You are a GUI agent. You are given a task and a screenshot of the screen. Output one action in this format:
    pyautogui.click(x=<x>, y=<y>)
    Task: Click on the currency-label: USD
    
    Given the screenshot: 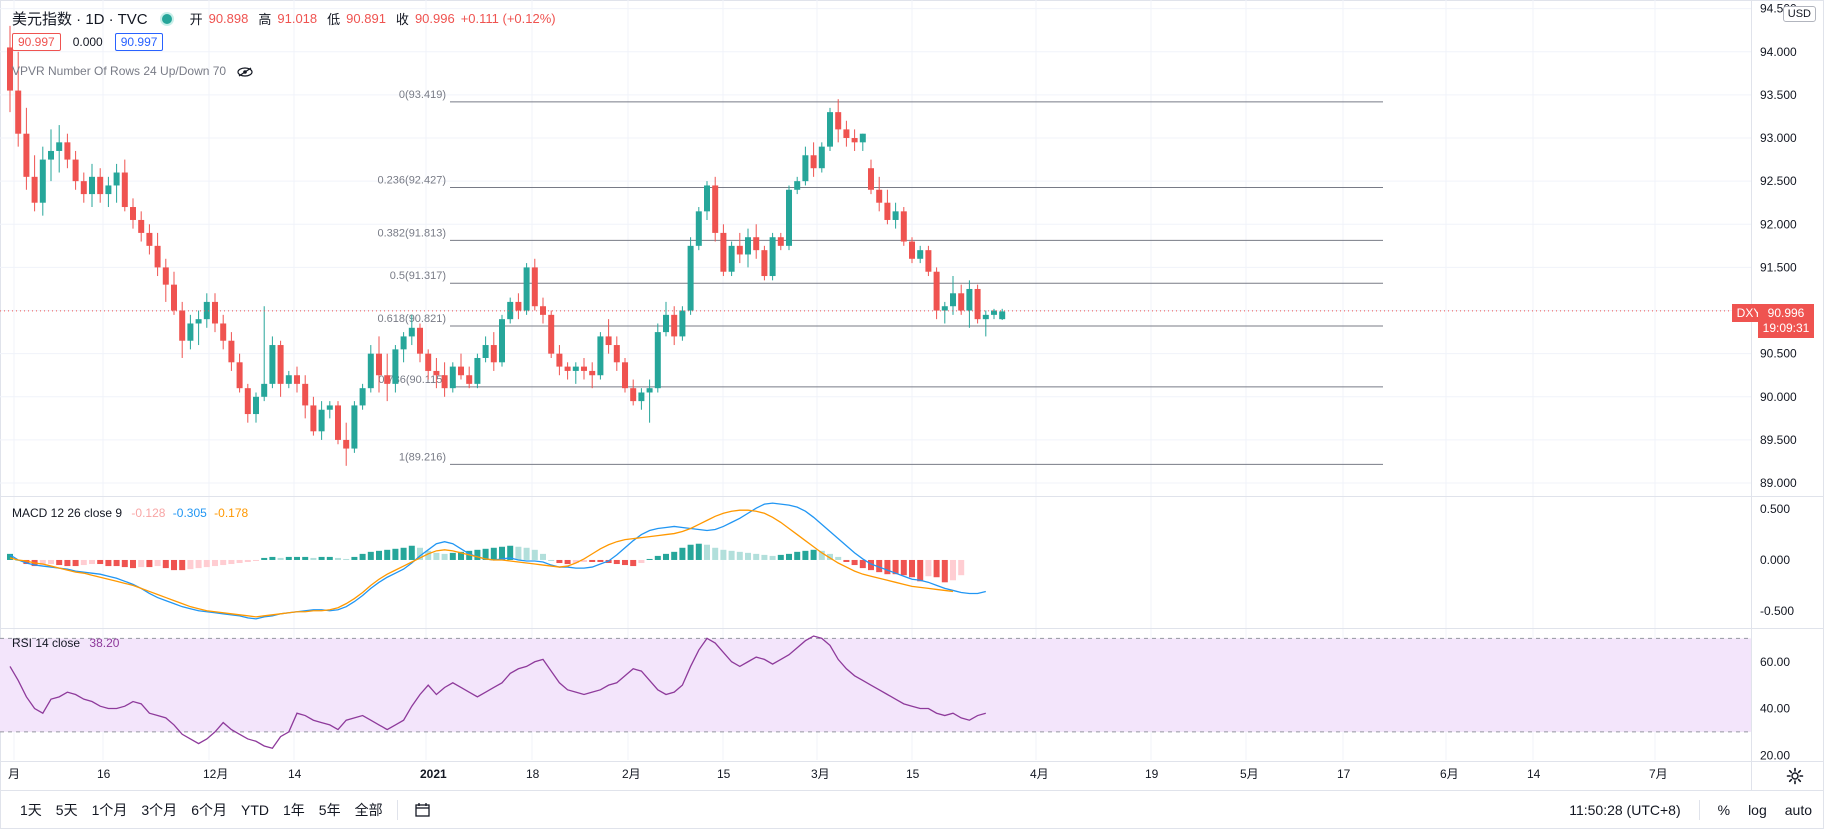 What is the action you would take?
    pyautogui.click(x=1799, y=14)
    